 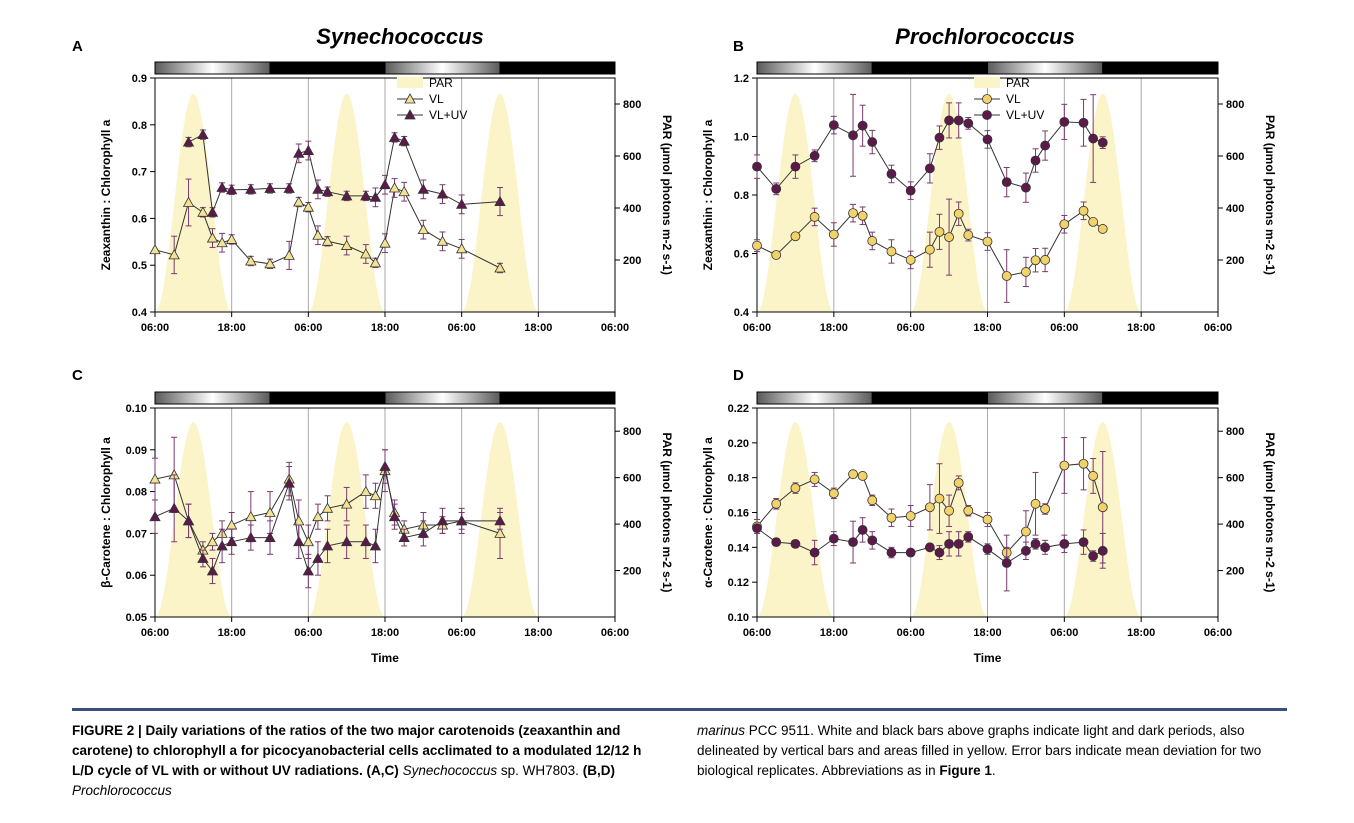 I want to click on panel-label: B, so click(x=738, y=46).